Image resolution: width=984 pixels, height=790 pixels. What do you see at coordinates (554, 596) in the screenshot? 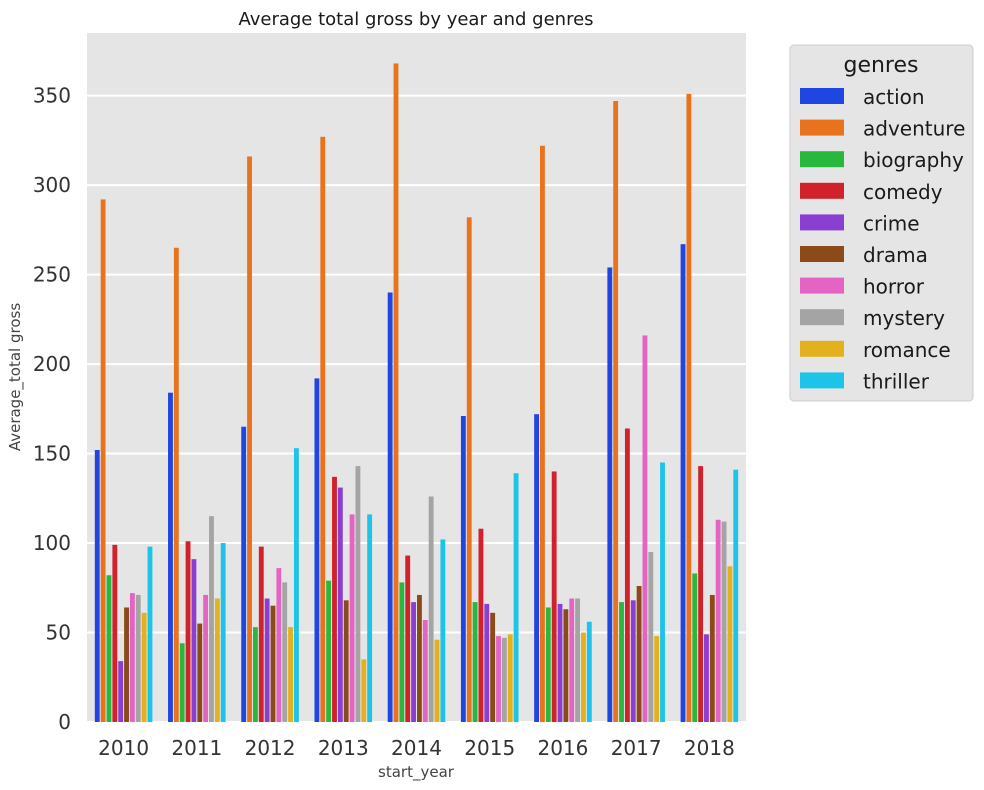
I see `bar-comedy-2016` at bounding box center [554, 596].